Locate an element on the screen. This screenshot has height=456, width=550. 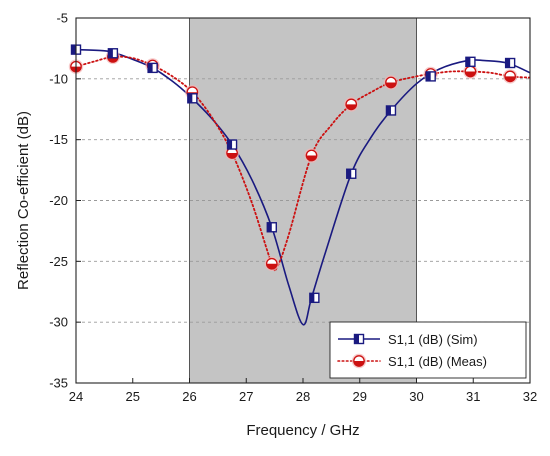
legend-label-0: S1,1 (dB) (Sim) is located at coordinates (433, 339).